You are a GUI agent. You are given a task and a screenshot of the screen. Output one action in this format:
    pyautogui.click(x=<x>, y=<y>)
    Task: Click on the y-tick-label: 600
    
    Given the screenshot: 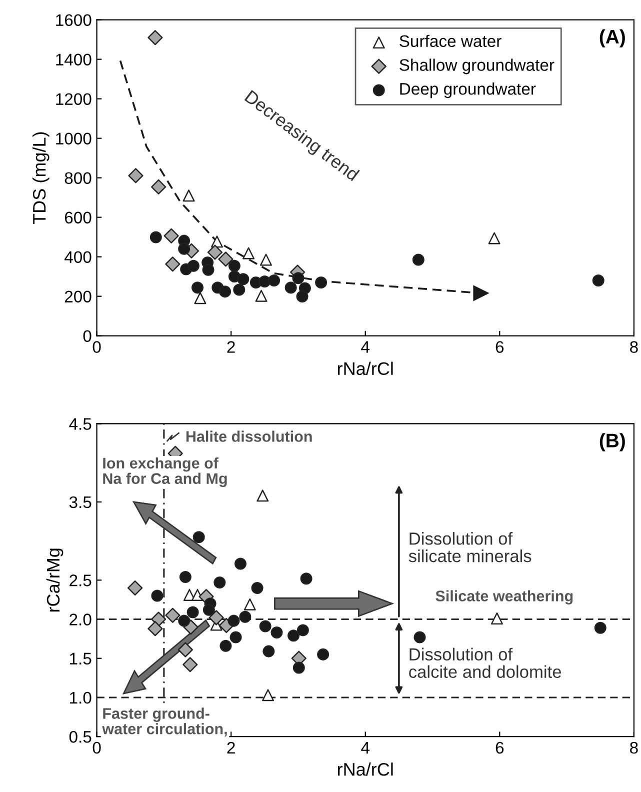 What is the action you would take?
    pyautogui.click(x=78, y=218)
    